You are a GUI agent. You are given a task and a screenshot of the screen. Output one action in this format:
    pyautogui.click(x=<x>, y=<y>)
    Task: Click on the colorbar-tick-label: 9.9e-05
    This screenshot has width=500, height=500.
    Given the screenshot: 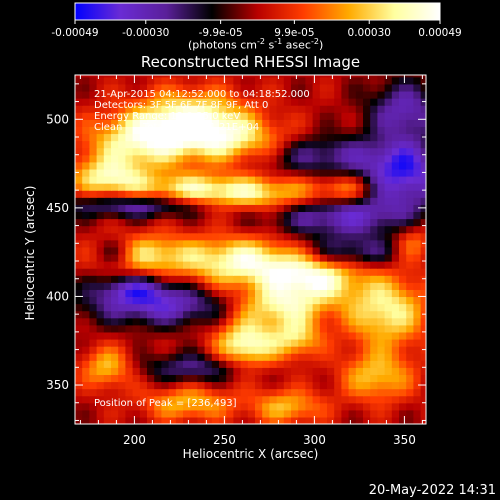 What is the action you would take?
    pyautogui.click(x=294, y=33)
    